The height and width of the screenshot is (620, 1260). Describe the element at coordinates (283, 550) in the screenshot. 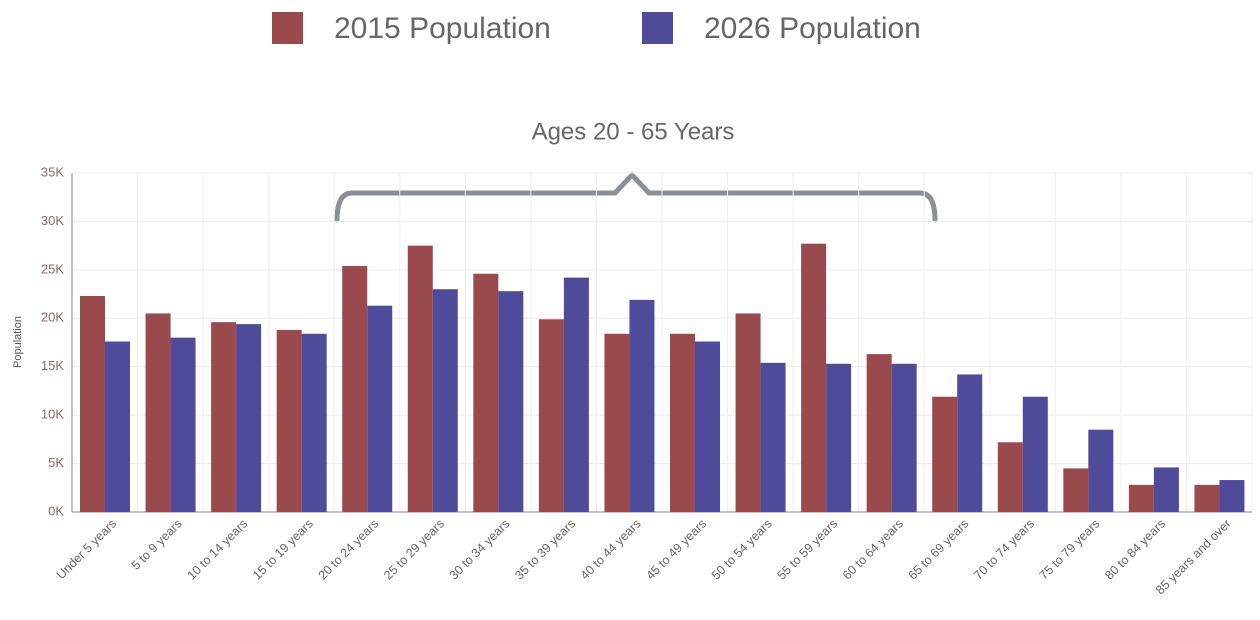

I see `x-tick-label: 15 to 19 years` at that location.